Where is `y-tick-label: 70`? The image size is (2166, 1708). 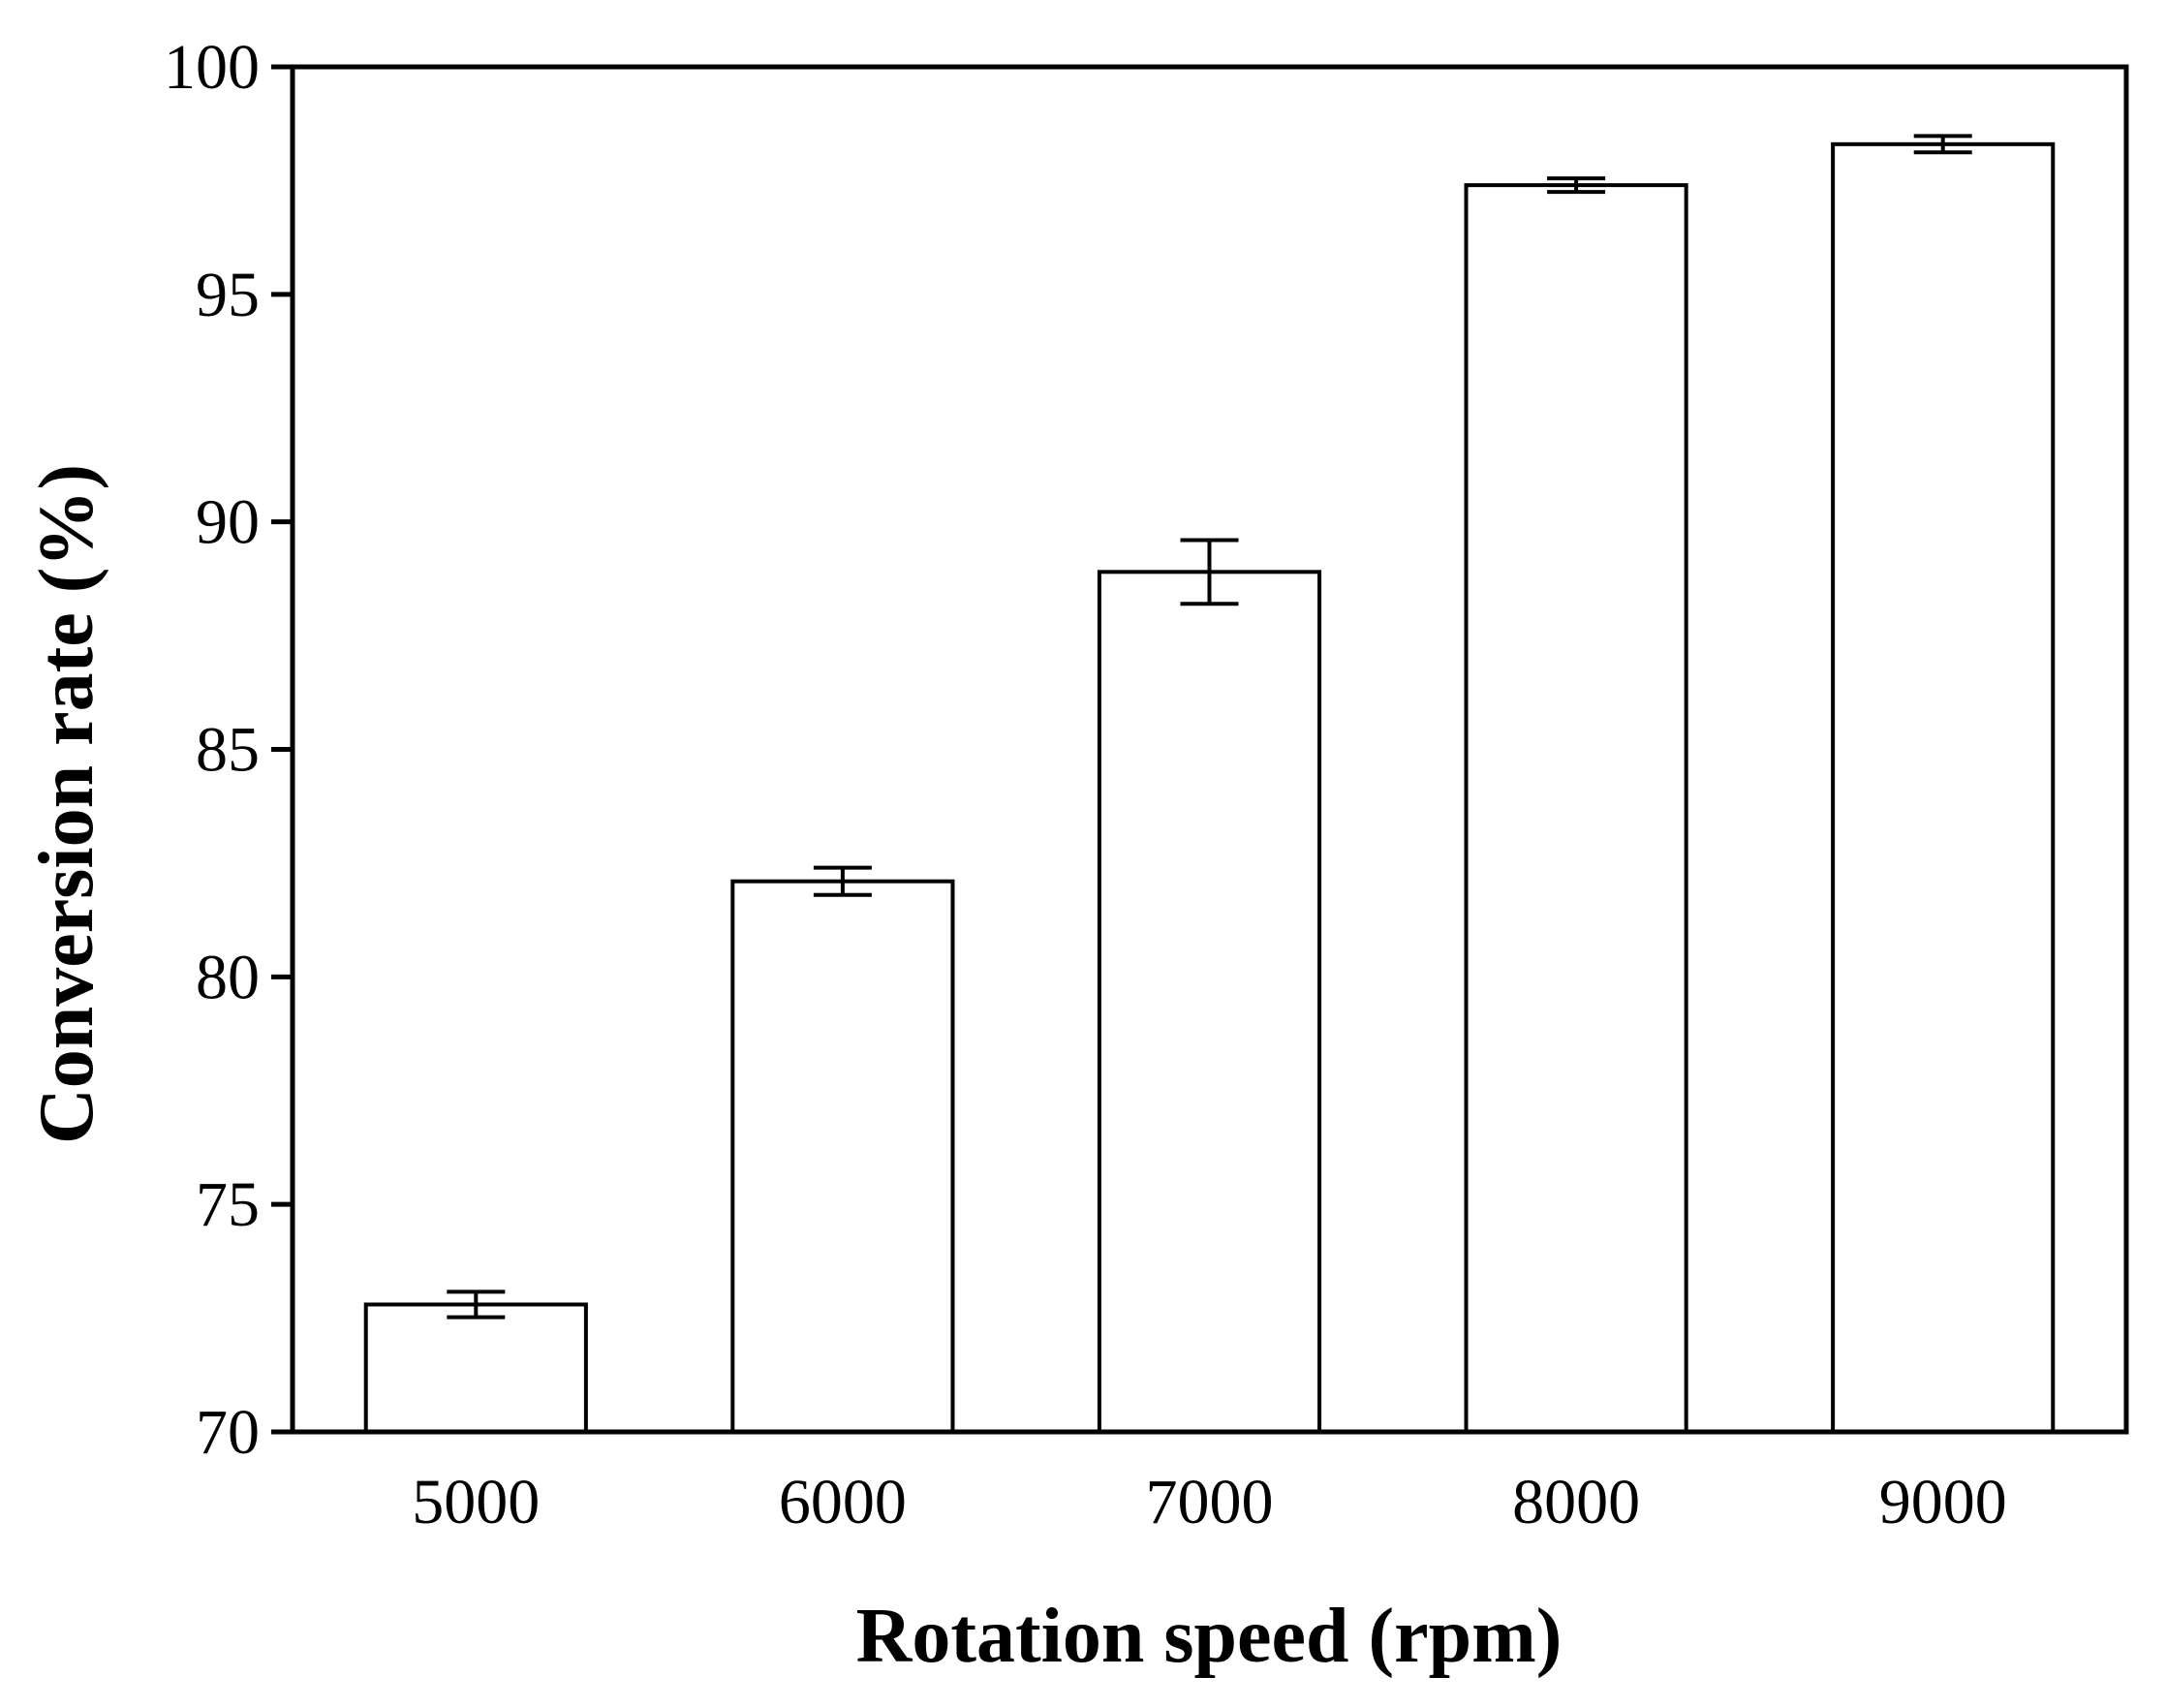
y-tick-label: 70 is located at coordinates (228, 1432).